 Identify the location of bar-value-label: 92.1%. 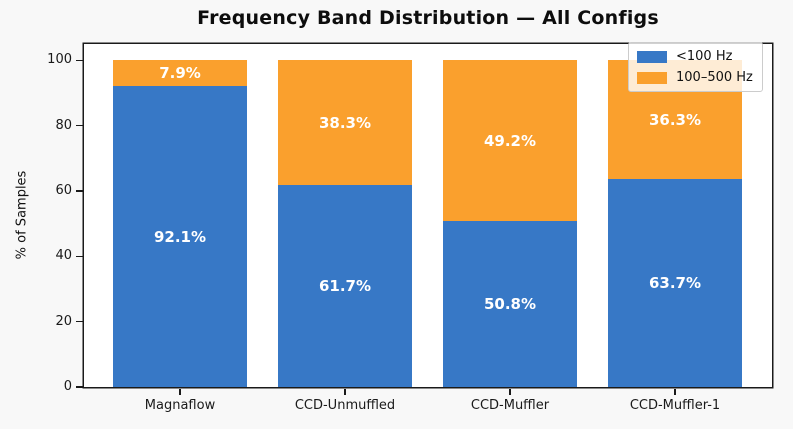
(180, 236).